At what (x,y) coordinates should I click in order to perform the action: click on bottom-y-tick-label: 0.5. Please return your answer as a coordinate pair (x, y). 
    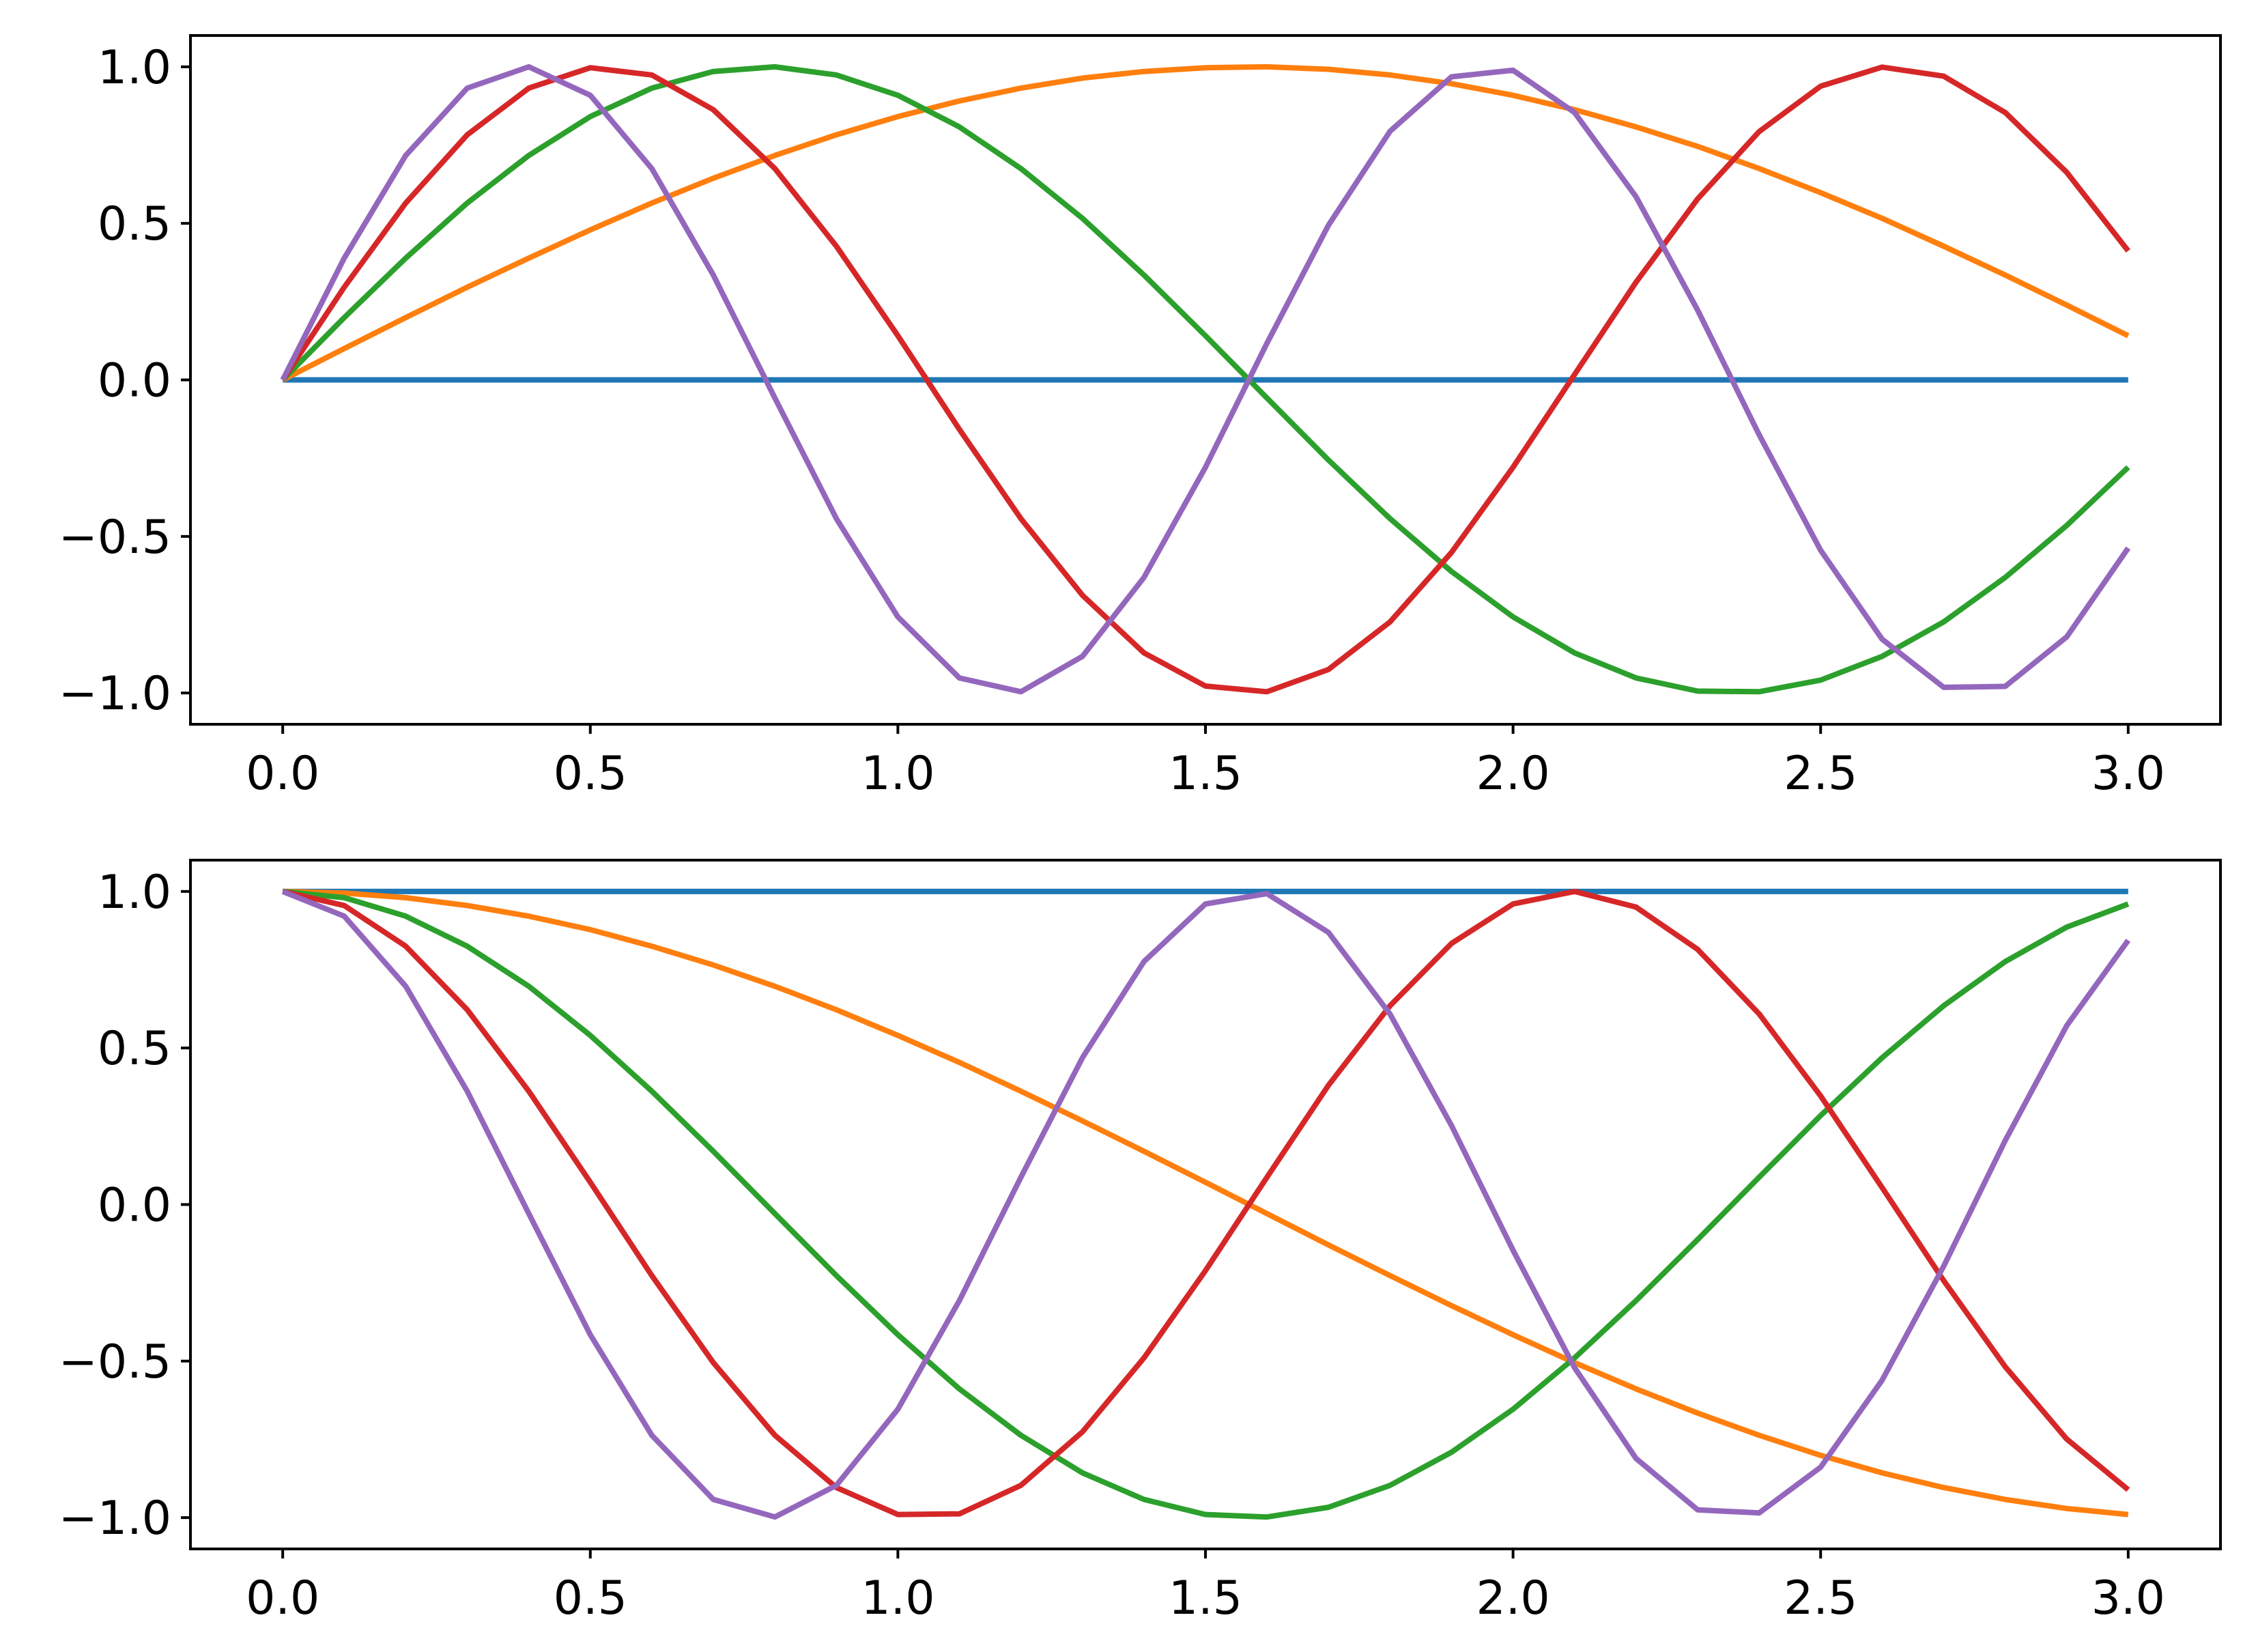
    Looking at the image, I should click on (134, 1049).